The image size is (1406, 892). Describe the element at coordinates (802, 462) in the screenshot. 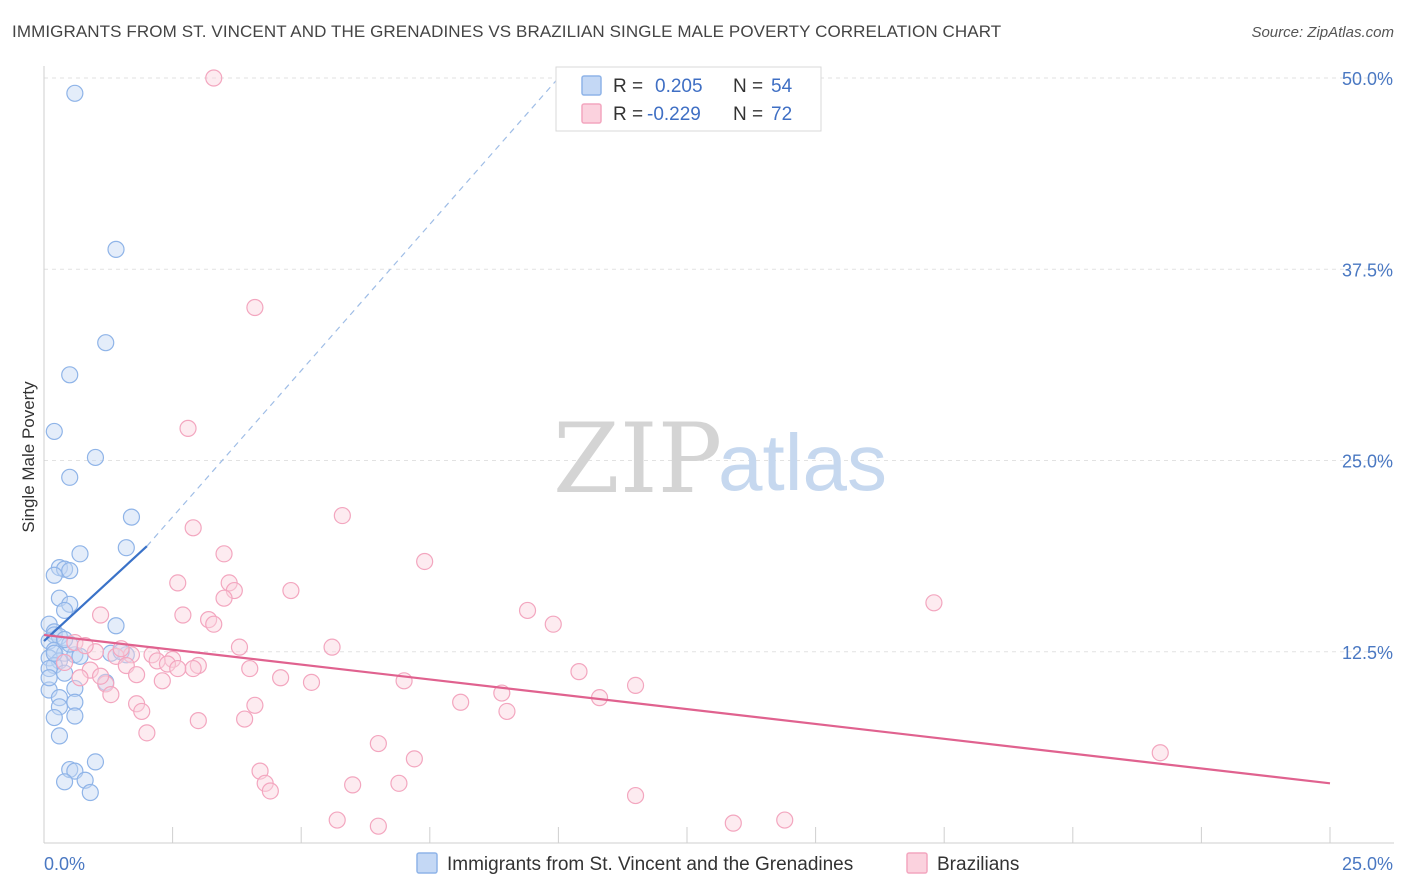

I see `watermark-atlas: atlas` at that location.